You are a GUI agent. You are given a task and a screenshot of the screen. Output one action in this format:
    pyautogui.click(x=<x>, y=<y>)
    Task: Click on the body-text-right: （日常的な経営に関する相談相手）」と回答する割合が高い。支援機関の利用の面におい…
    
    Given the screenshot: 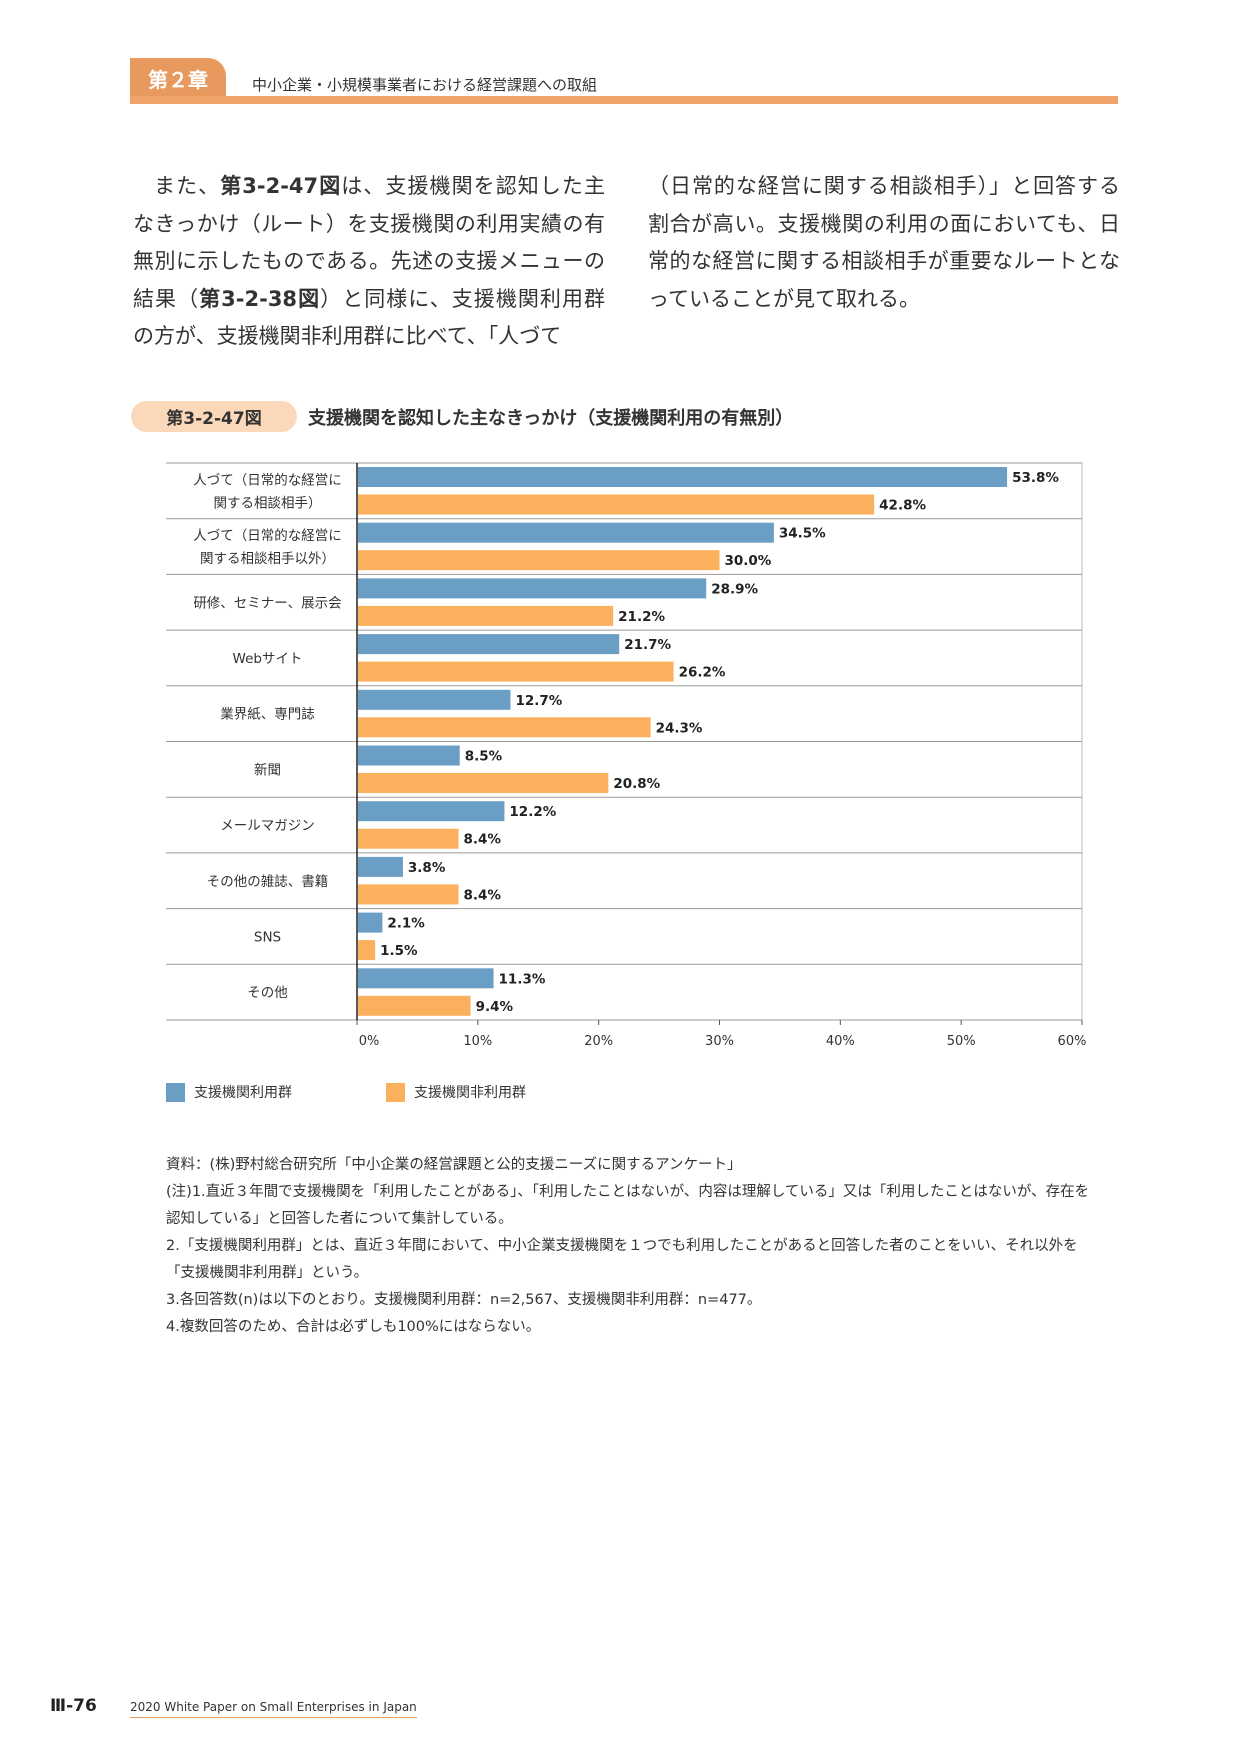 What is the action you would take?
    pyautogui.click(x=884, y=242)
    